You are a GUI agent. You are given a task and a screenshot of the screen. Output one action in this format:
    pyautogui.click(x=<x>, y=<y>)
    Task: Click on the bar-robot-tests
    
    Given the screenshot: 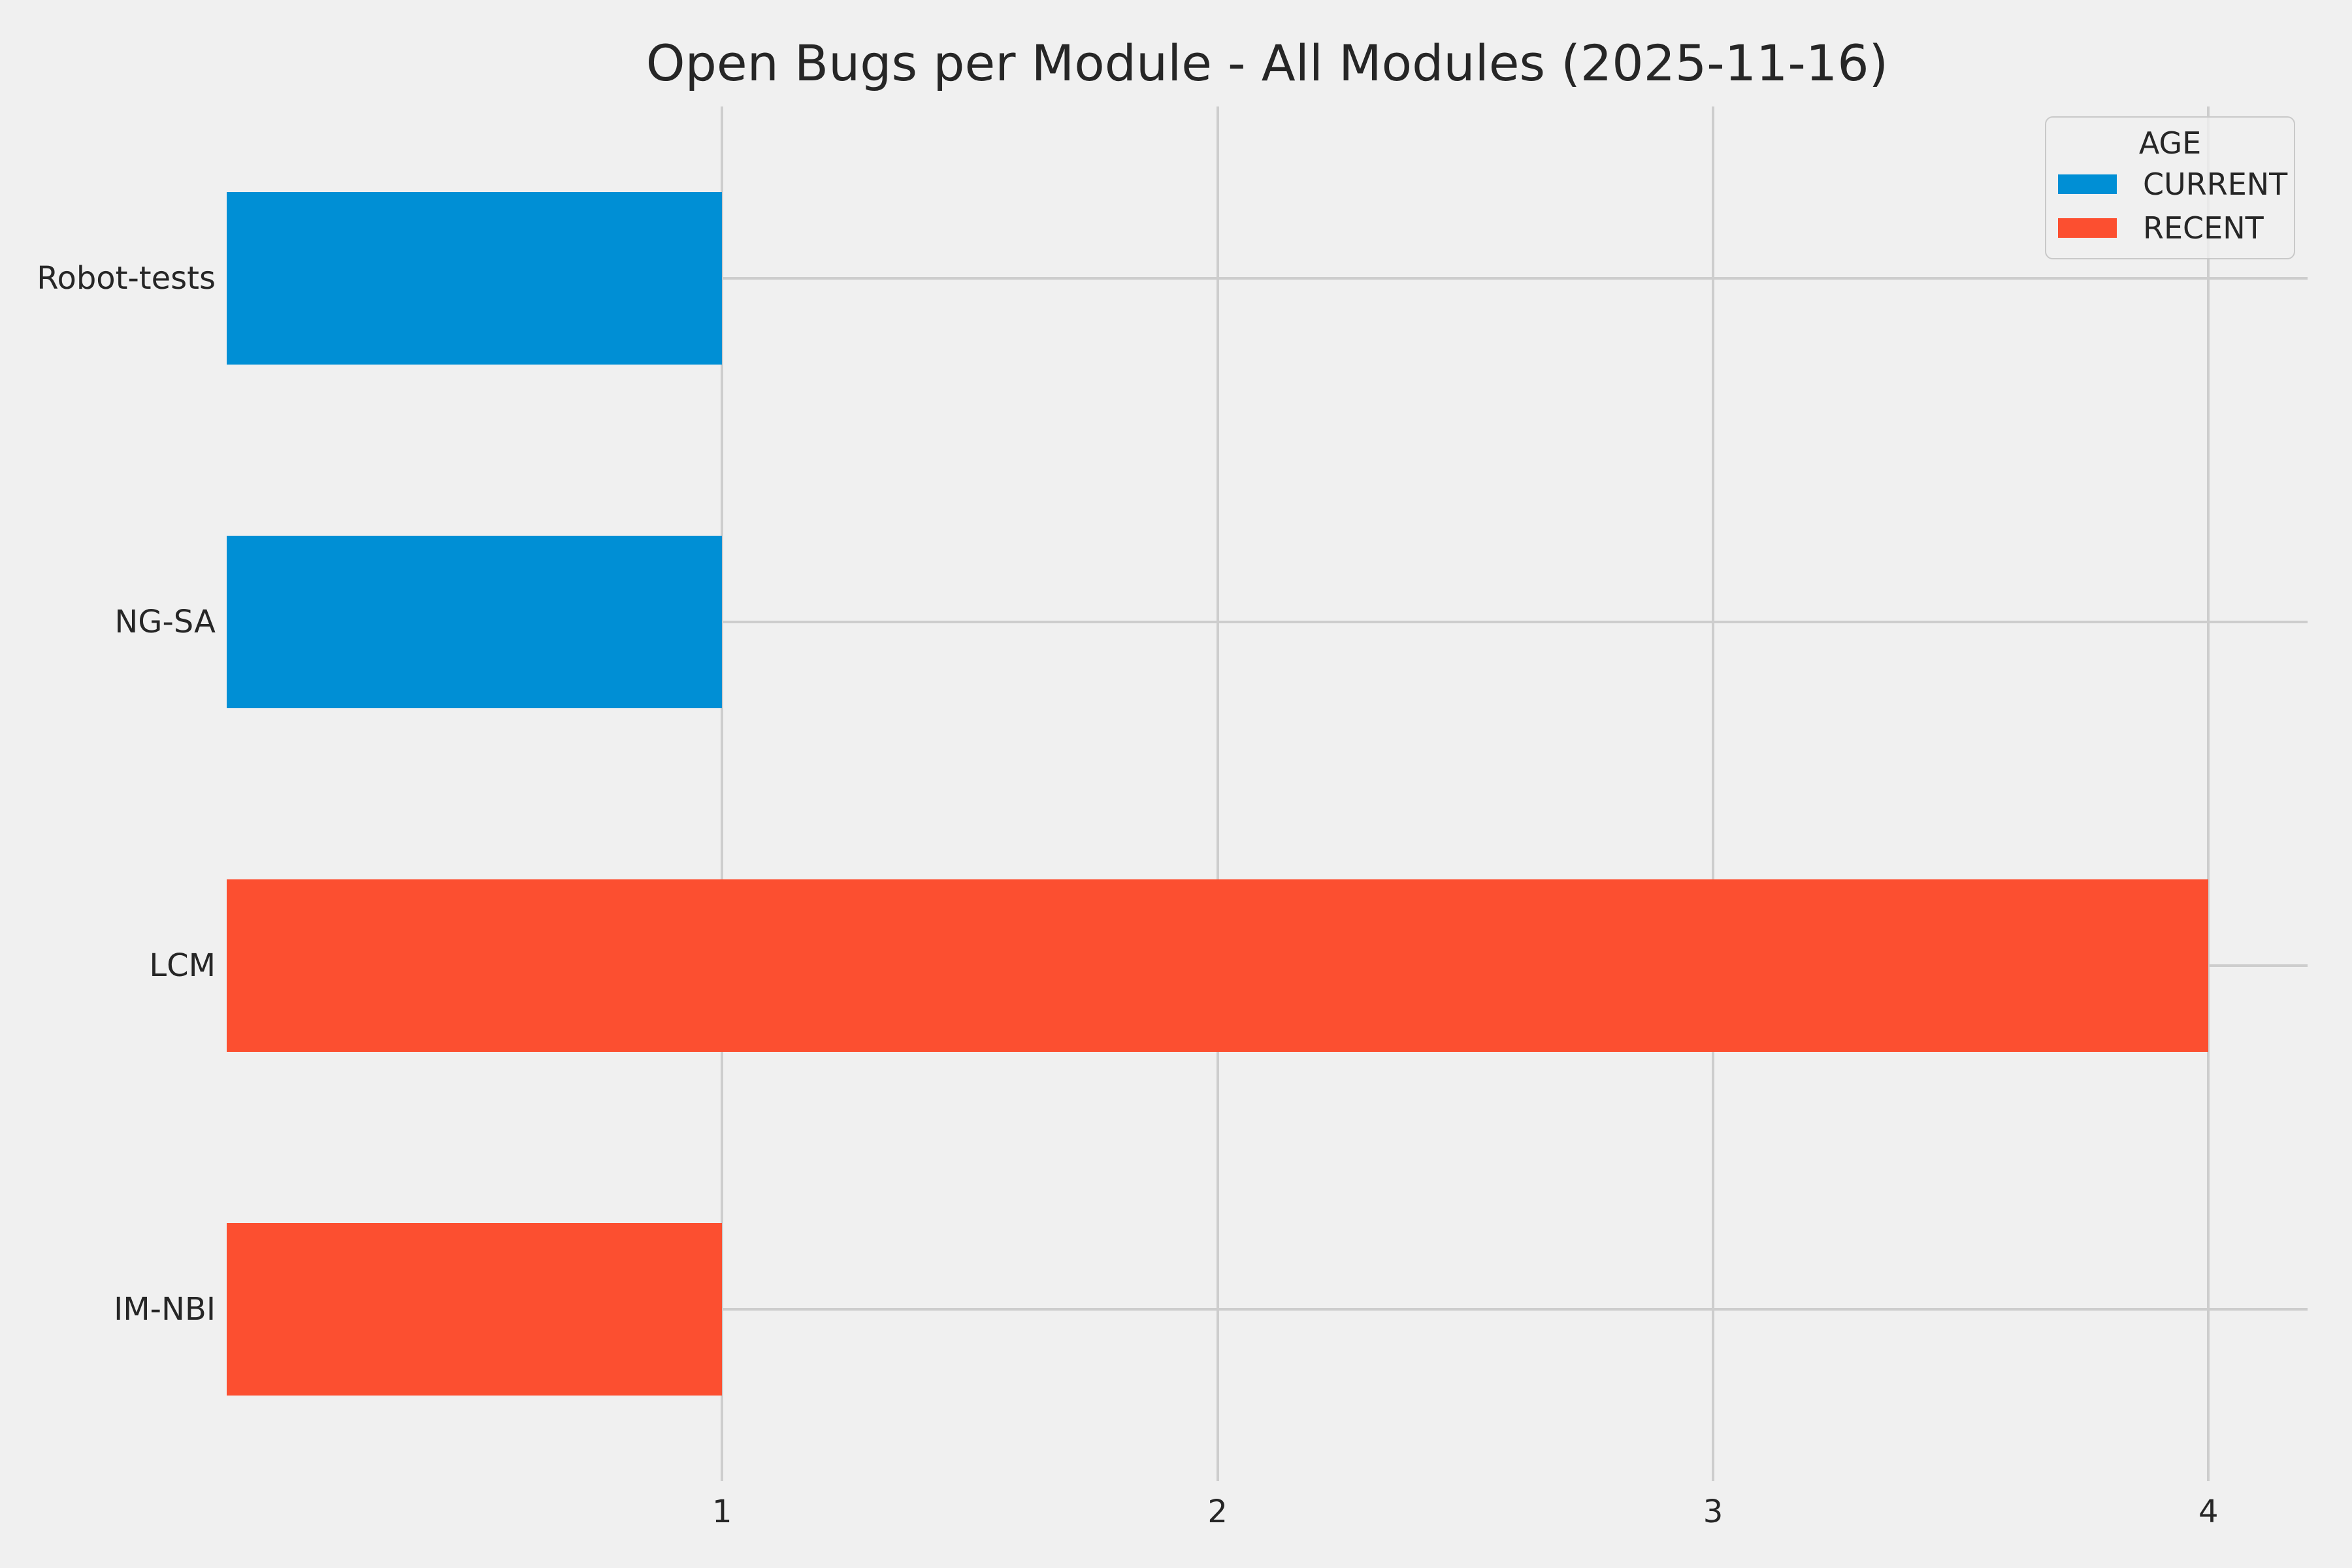 What is the action you would take?
    pyautogui.click(x=475, y=278)
    